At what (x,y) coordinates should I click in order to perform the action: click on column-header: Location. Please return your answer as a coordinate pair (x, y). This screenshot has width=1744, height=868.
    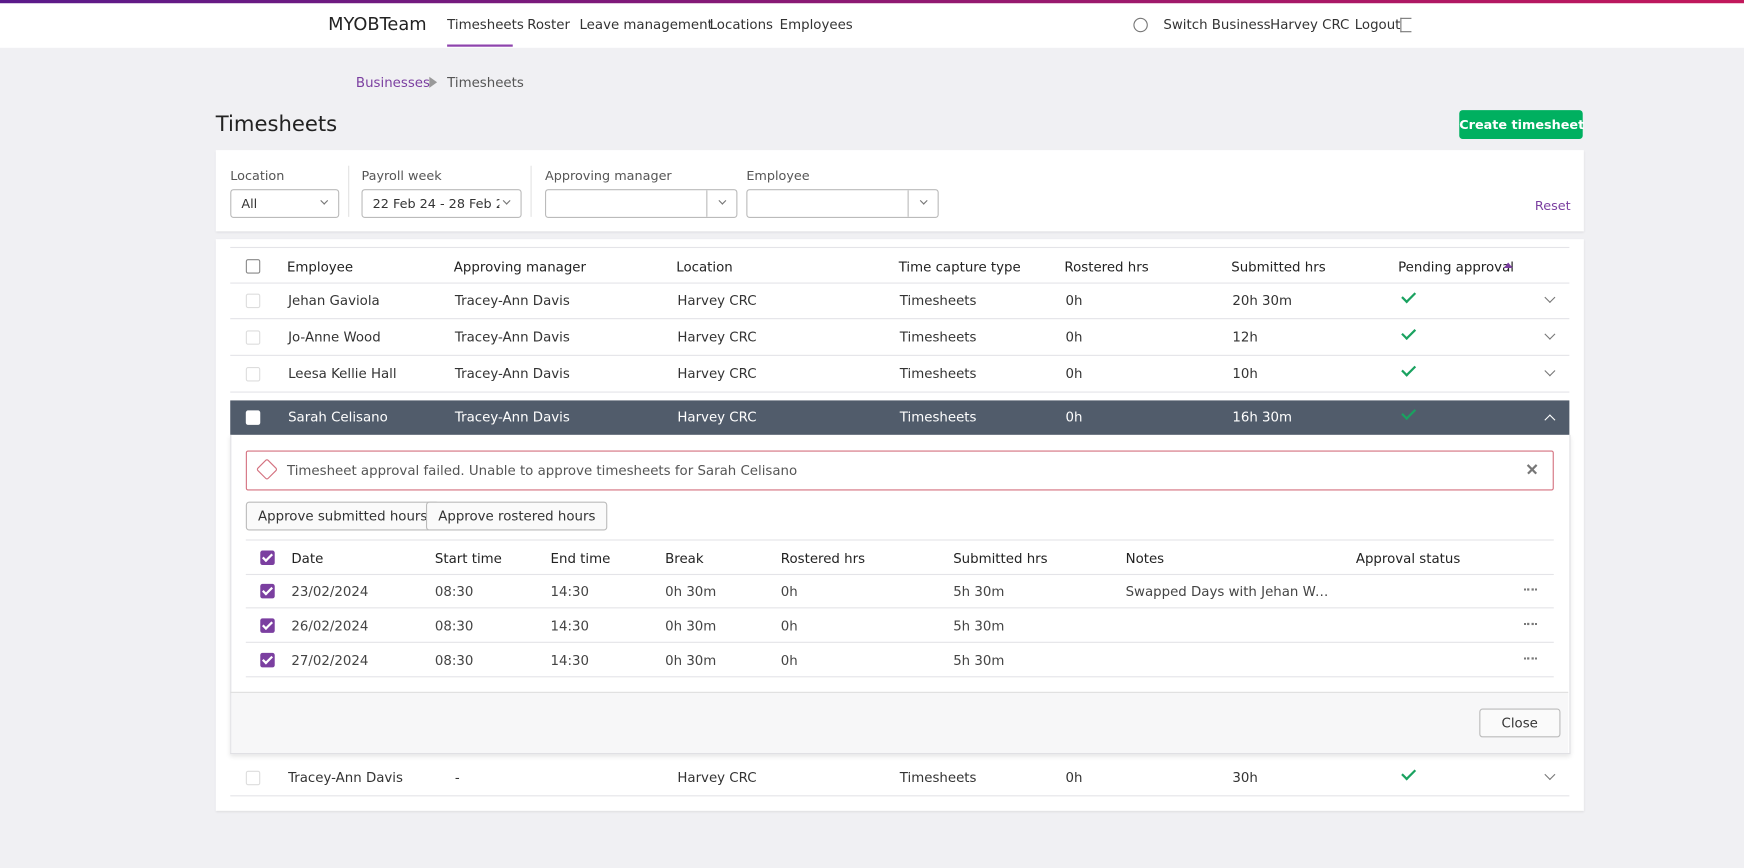
    Looking at the image, I should click on (704, 267).